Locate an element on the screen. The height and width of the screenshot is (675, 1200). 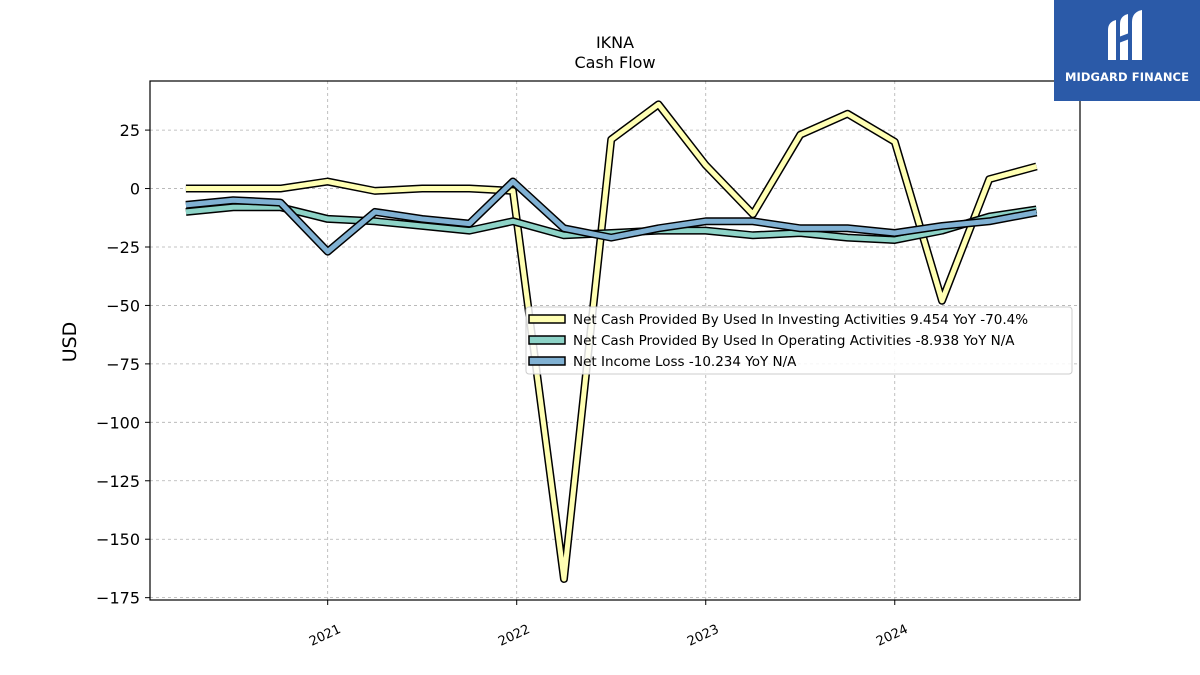
y-tick-label: −125 is located at coordinates (118, 481).